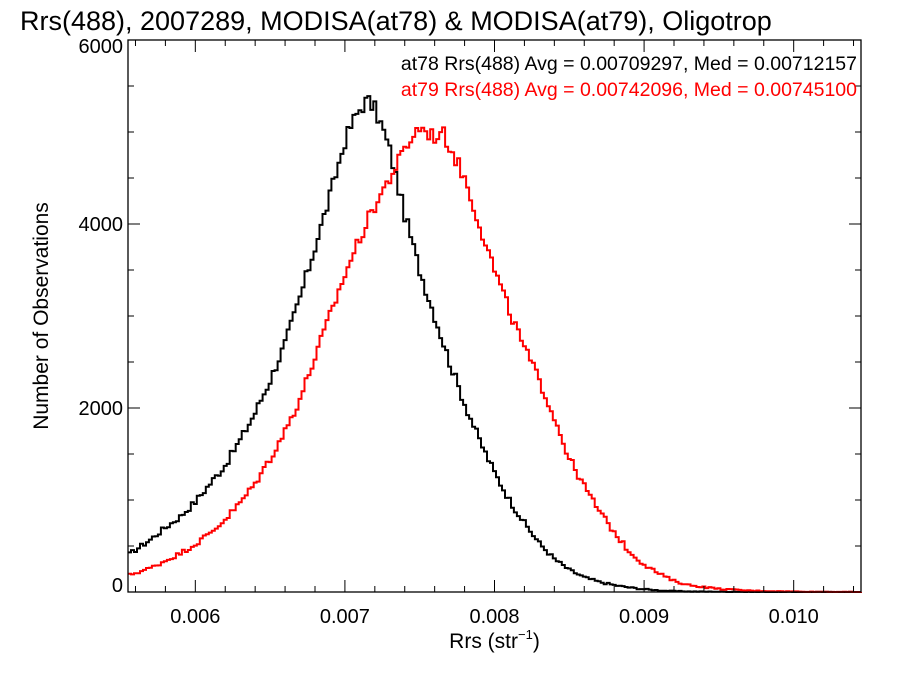 The image size is (900, 675). Describe the element at coordinates (195, 617) in the screenshot. I see `x-tick-label: 0.006` at that location.